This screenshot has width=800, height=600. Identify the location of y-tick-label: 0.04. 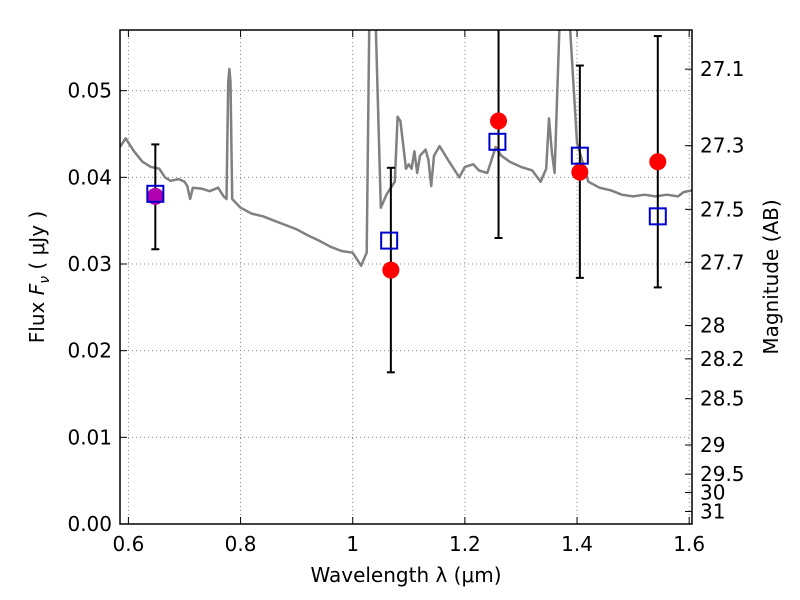
(89, 177).